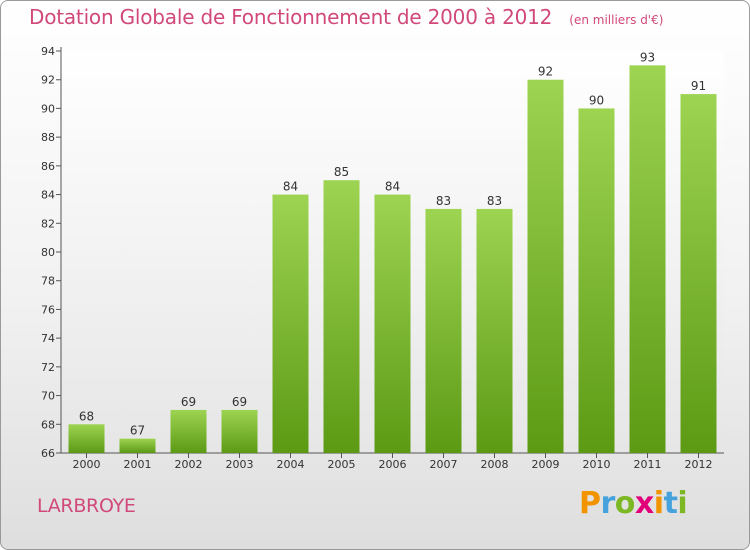  I want to click on x-tick-label: 2009, so click(546, 464).